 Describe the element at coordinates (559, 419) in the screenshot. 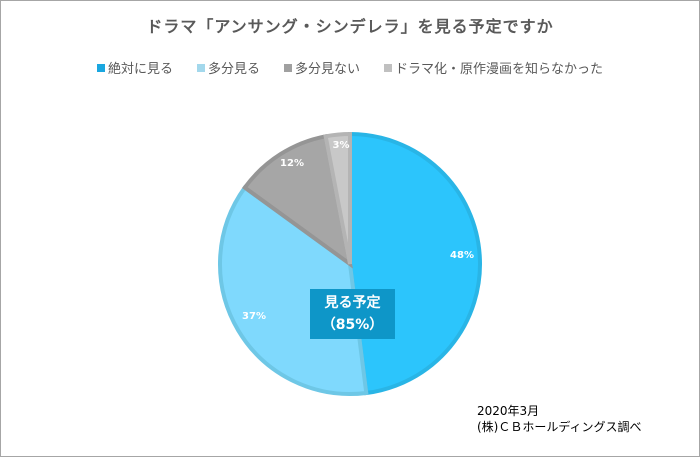

I see `source-note: 2020年3月 (株)ＣＢホールディングス調べ` at that location.